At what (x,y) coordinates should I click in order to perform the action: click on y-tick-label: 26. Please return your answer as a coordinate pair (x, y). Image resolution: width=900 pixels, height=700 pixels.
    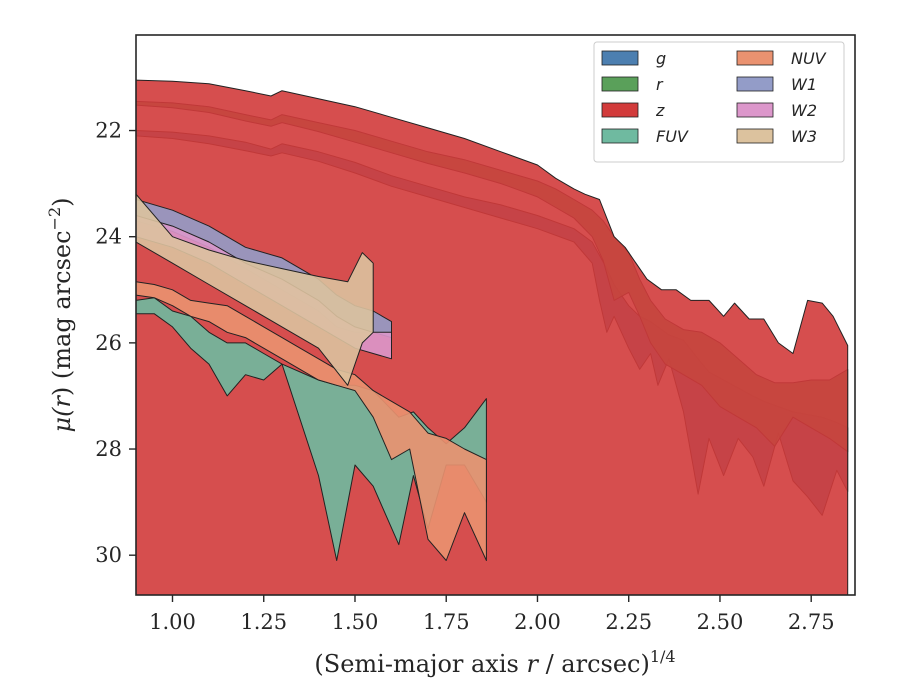
    Looking at the image, I should click on (108, 343).